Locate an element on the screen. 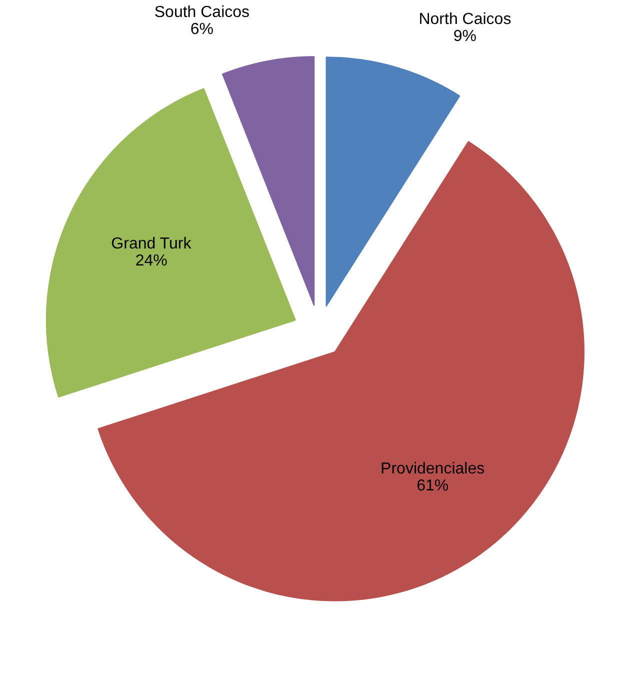 The width and height of the screenshot is (637, 673). data-label: 61% is located at coordinates (432, 486).